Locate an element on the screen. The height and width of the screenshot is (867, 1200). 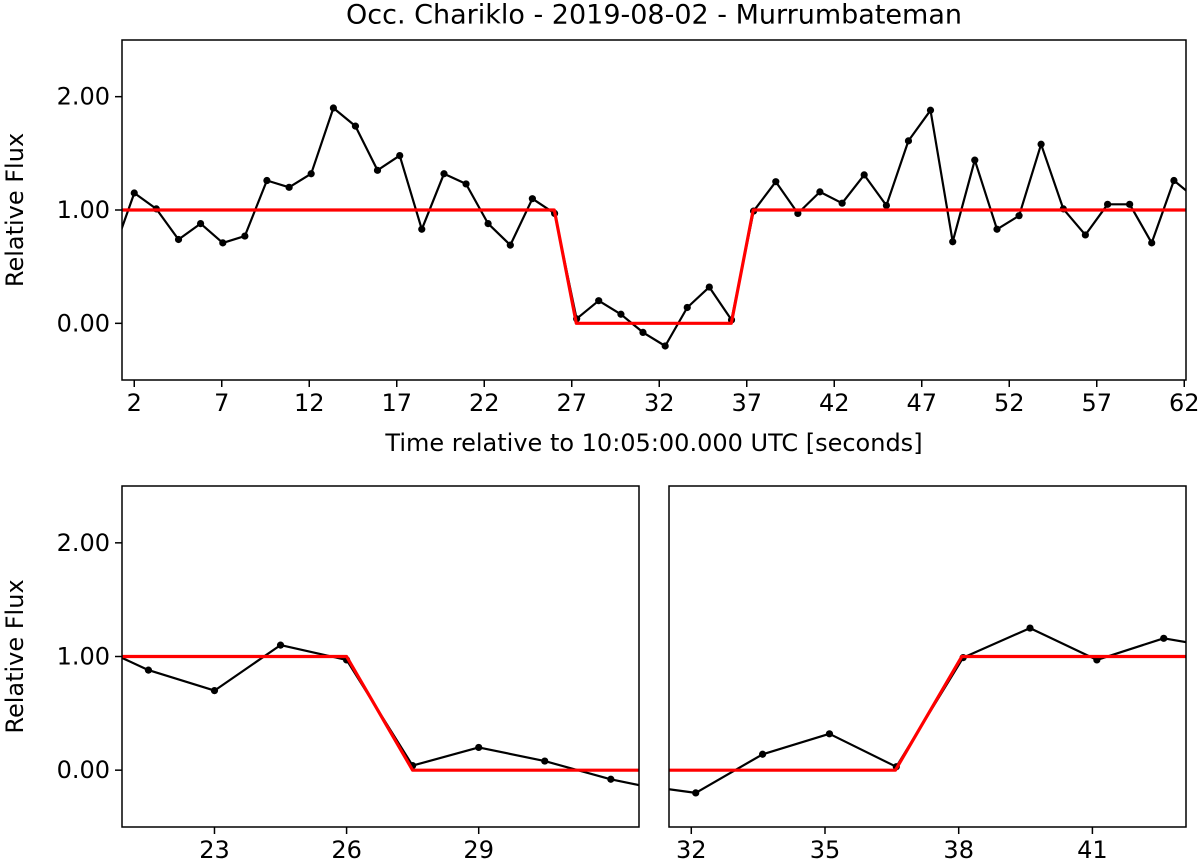
x-tick-label: 62 is located at coordinates (1184, 403).